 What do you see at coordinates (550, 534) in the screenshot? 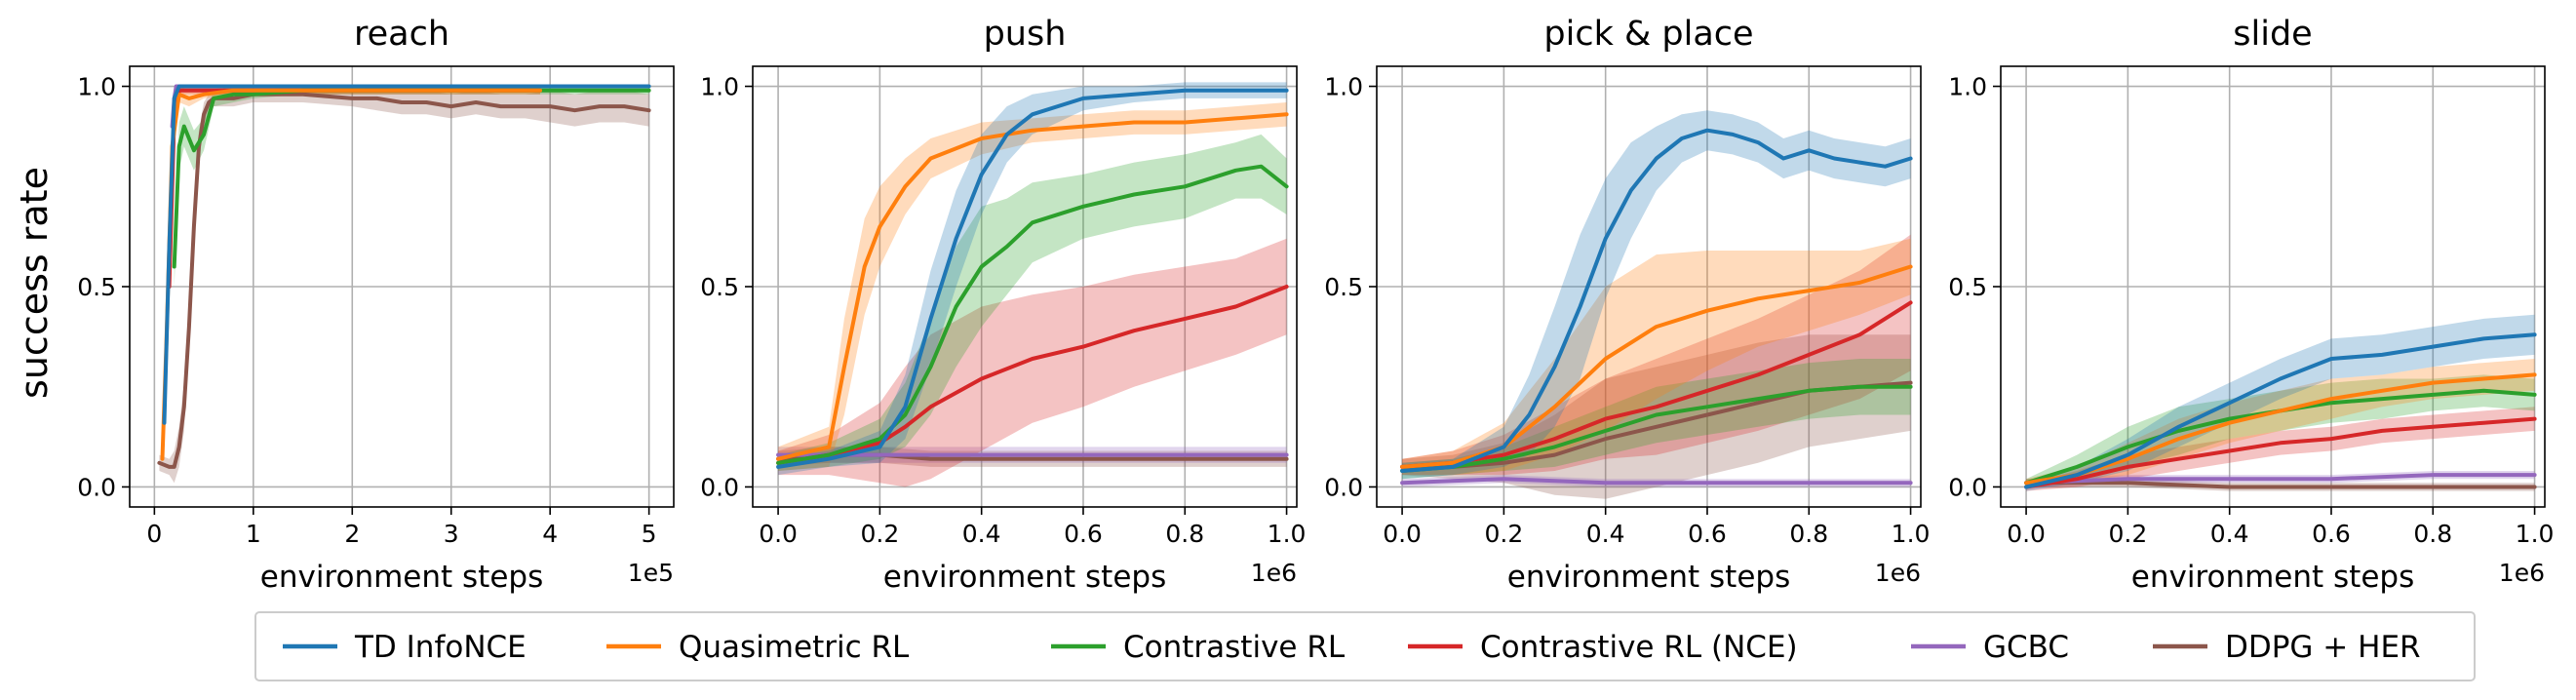
I see `x-tick-label: 4` at bounding box center [550, 534].